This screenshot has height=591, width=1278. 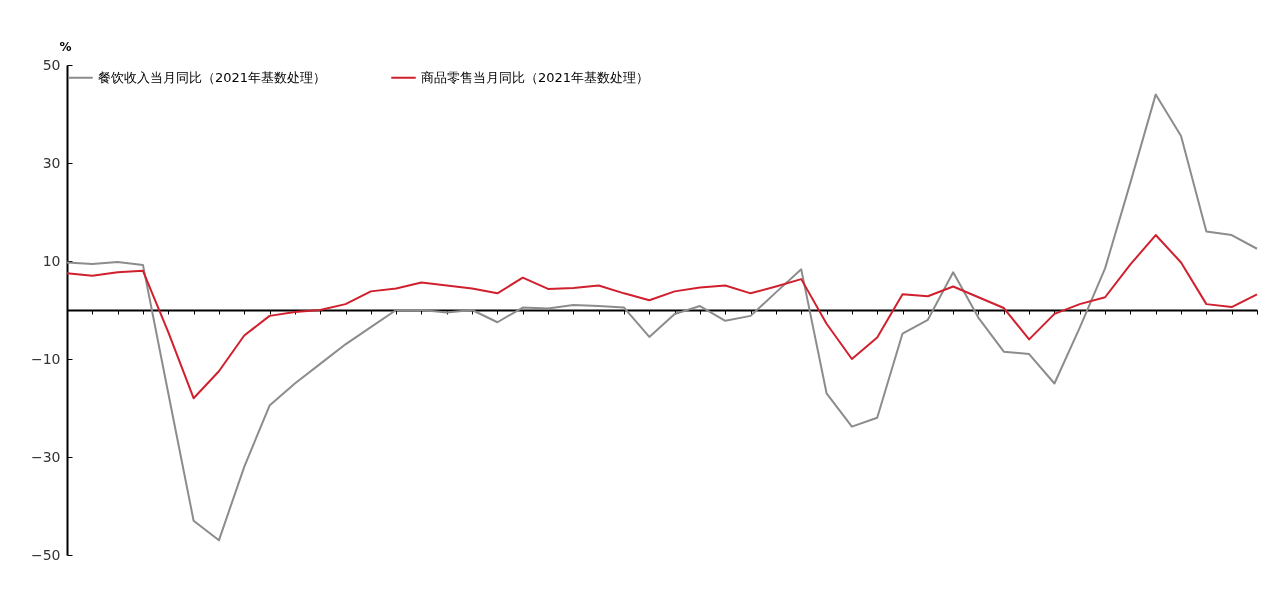 I want to click on y-tick-label: −50, so click(x=45, y=554).